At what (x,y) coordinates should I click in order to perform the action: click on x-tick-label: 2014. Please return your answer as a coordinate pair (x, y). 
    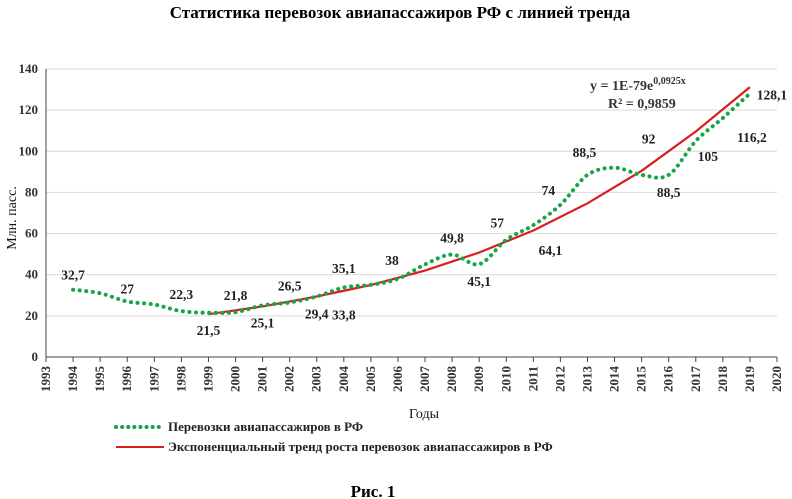
    Looking at the image, I should click on (614, 379).